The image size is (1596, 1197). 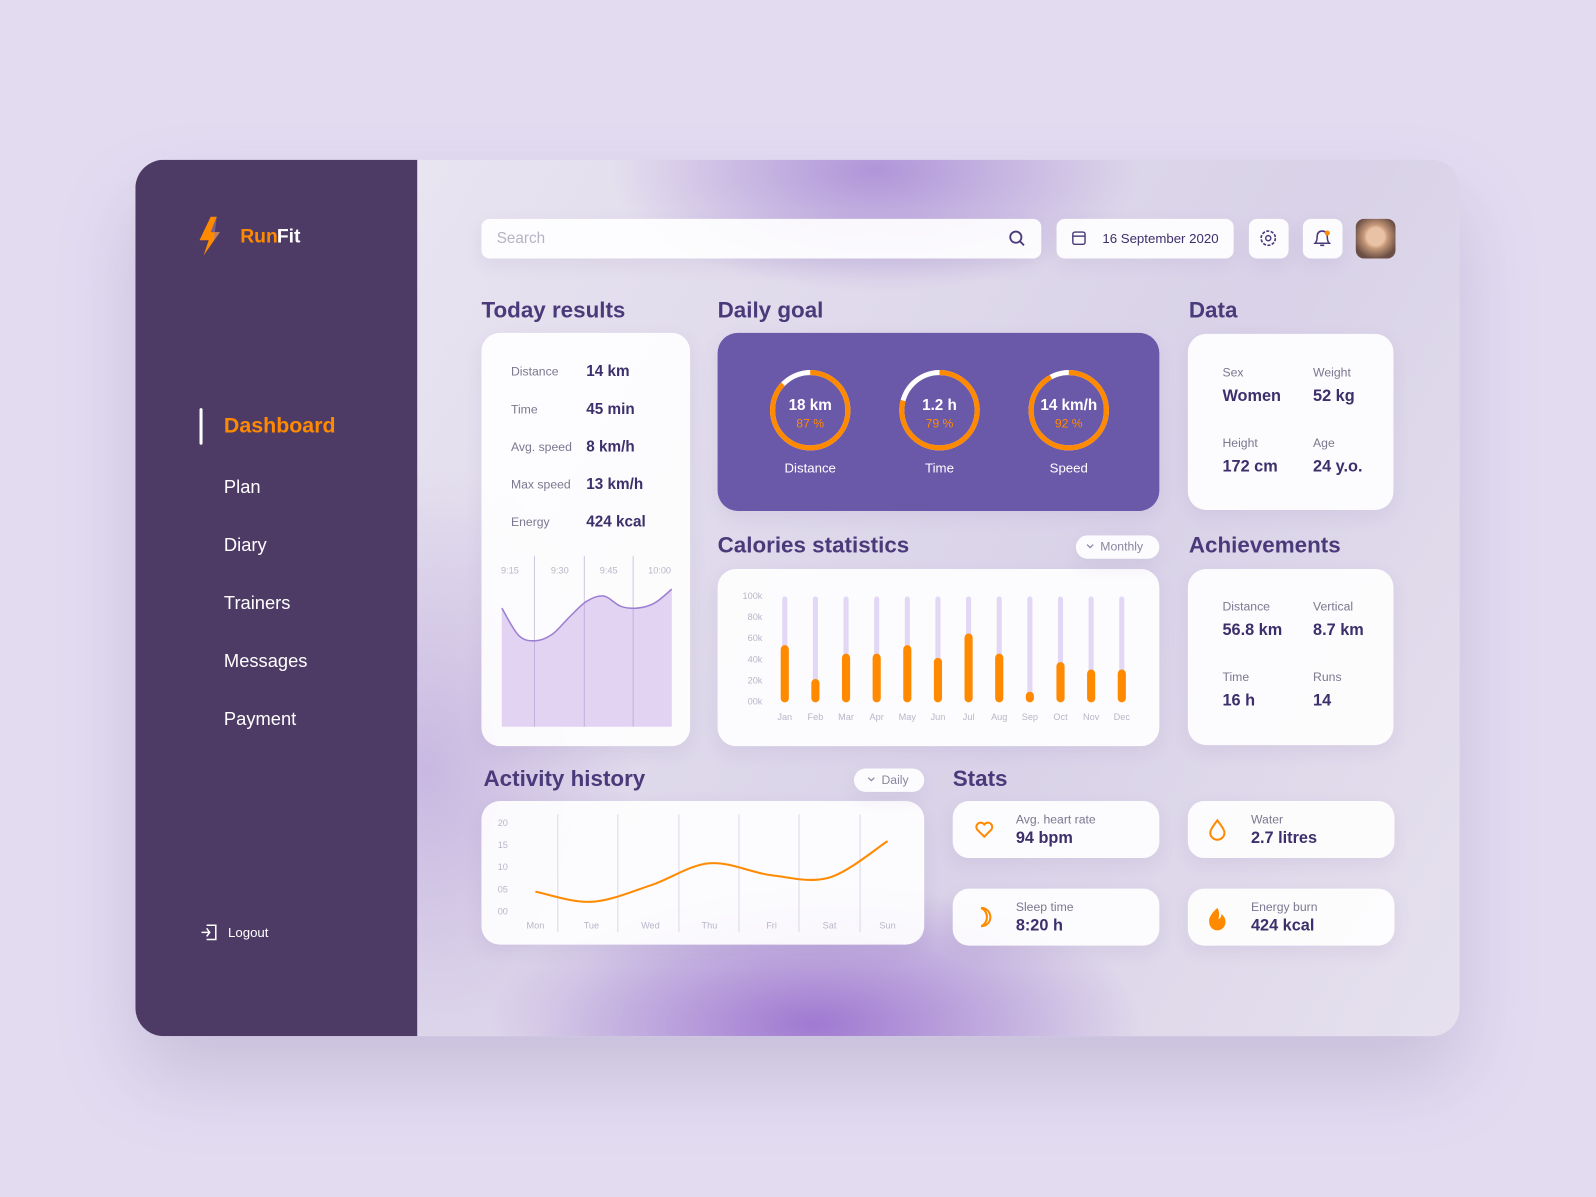 I want to click on result-value: 13 km/h, so click(x=615, y=484).